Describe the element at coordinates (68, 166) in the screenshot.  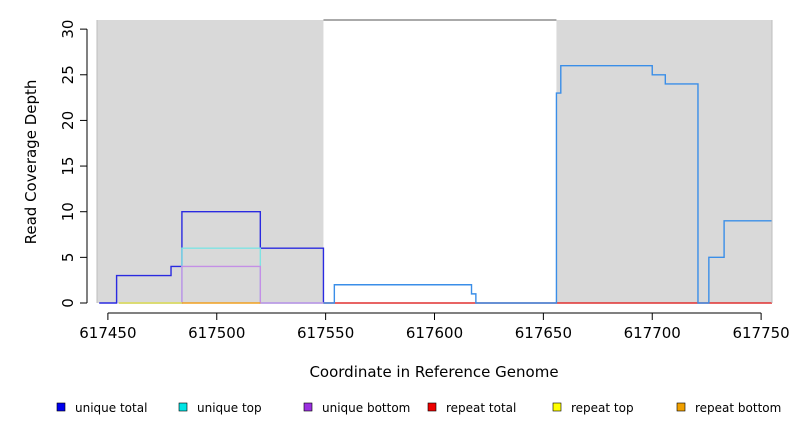
I see `y-tick-label-15: 15` at that location.